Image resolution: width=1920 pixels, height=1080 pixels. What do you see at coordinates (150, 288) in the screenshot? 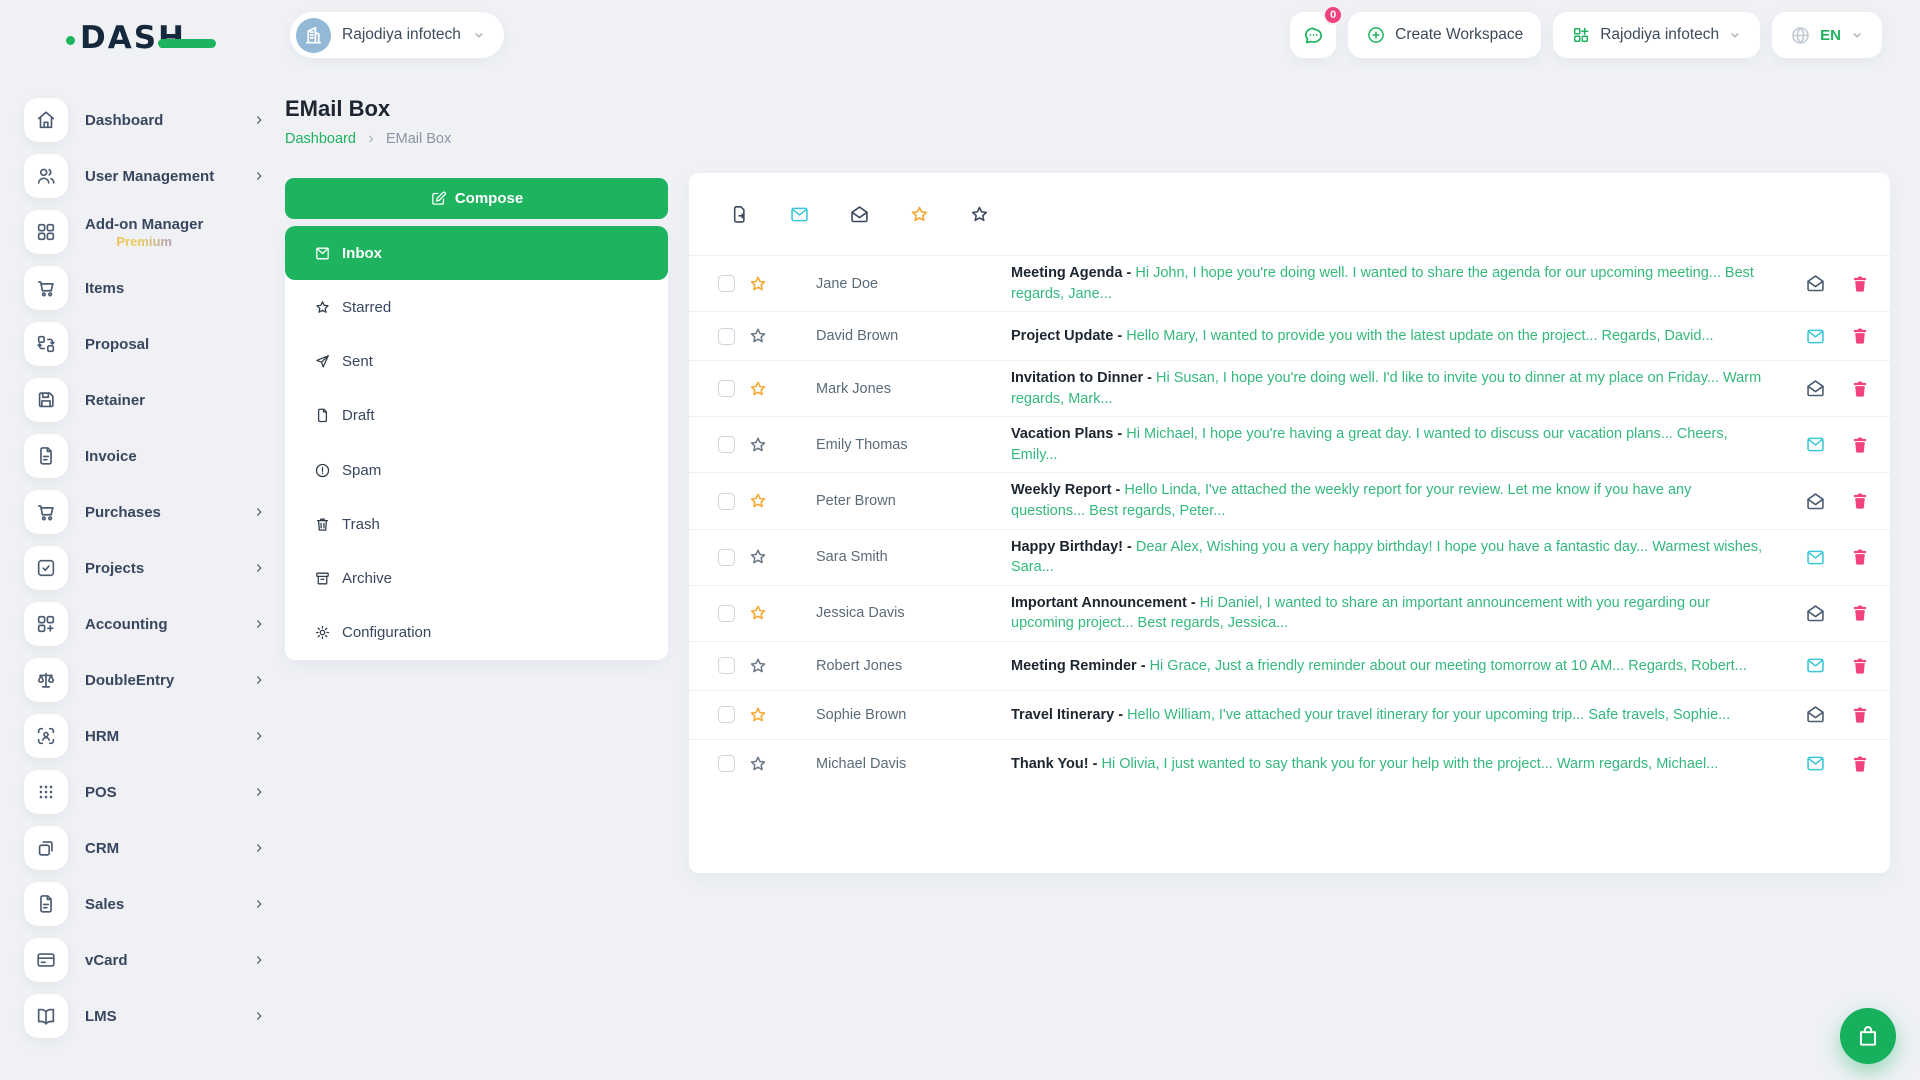
I see `sidebar-item: Items` at bounding box center [150, 288].